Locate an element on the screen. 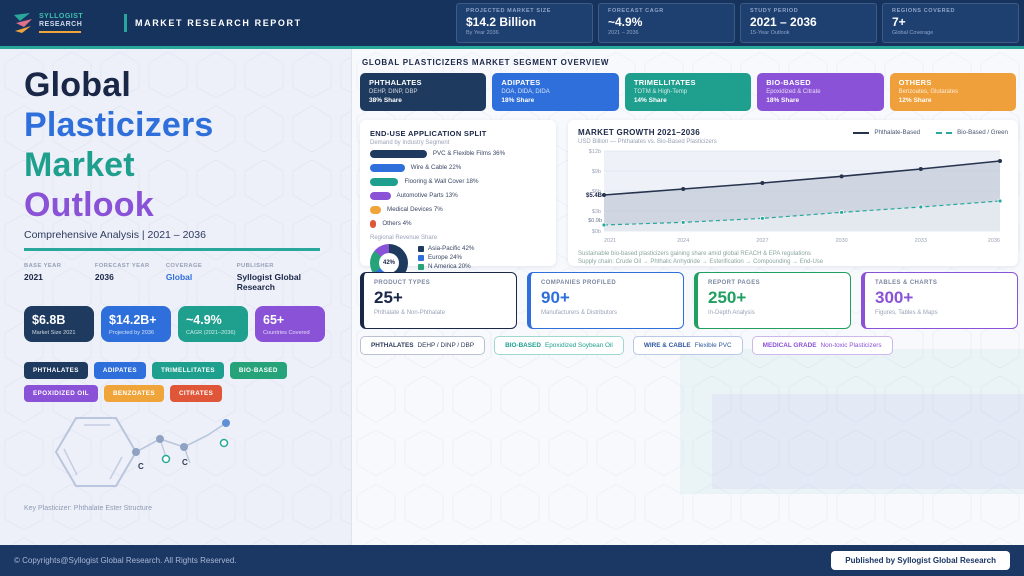  svg-text: $0.9b is located at coordinates (595, 221).